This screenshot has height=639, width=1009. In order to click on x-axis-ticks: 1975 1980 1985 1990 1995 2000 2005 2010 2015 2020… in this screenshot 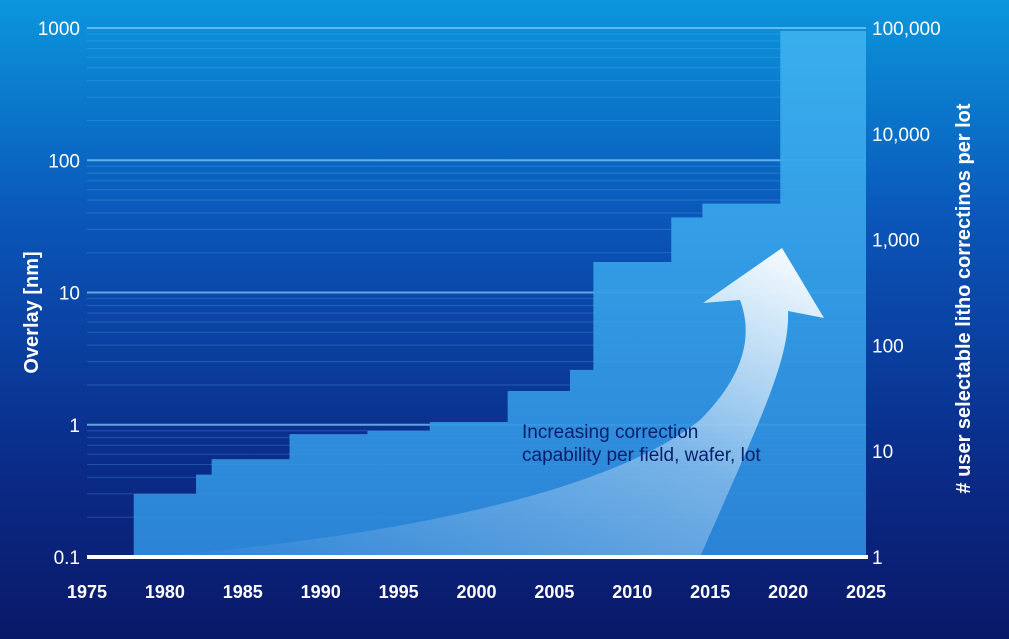, I will do `click(476, 592)`.